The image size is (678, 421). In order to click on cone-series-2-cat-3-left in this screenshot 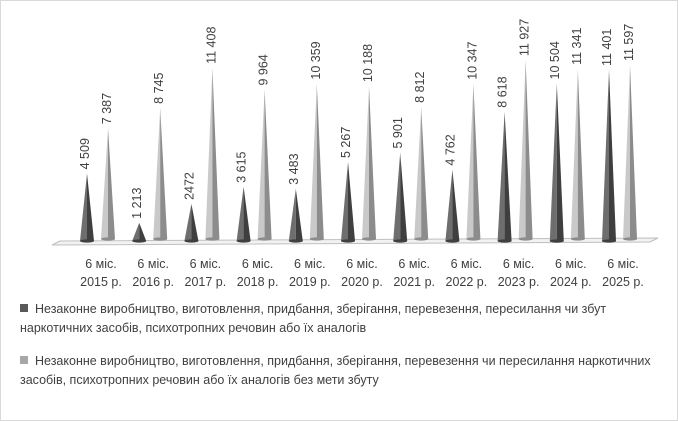, I will do `click(209, 154)`.